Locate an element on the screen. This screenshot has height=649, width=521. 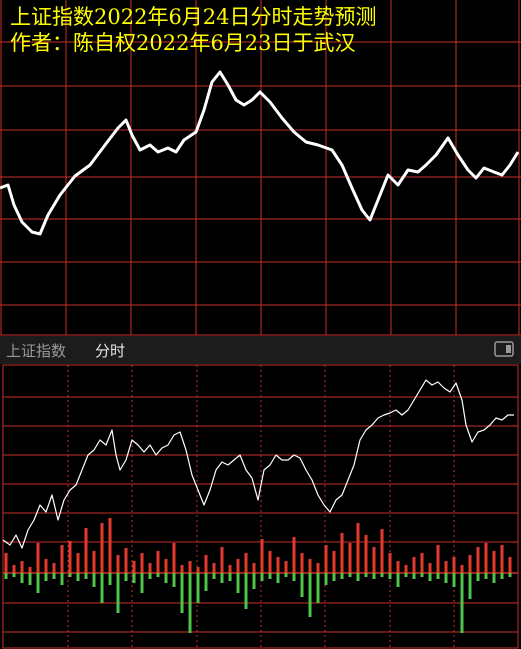
chart-title: 上证指数2022年6月24日分时走势预测 is located at coordinates (193, 17).